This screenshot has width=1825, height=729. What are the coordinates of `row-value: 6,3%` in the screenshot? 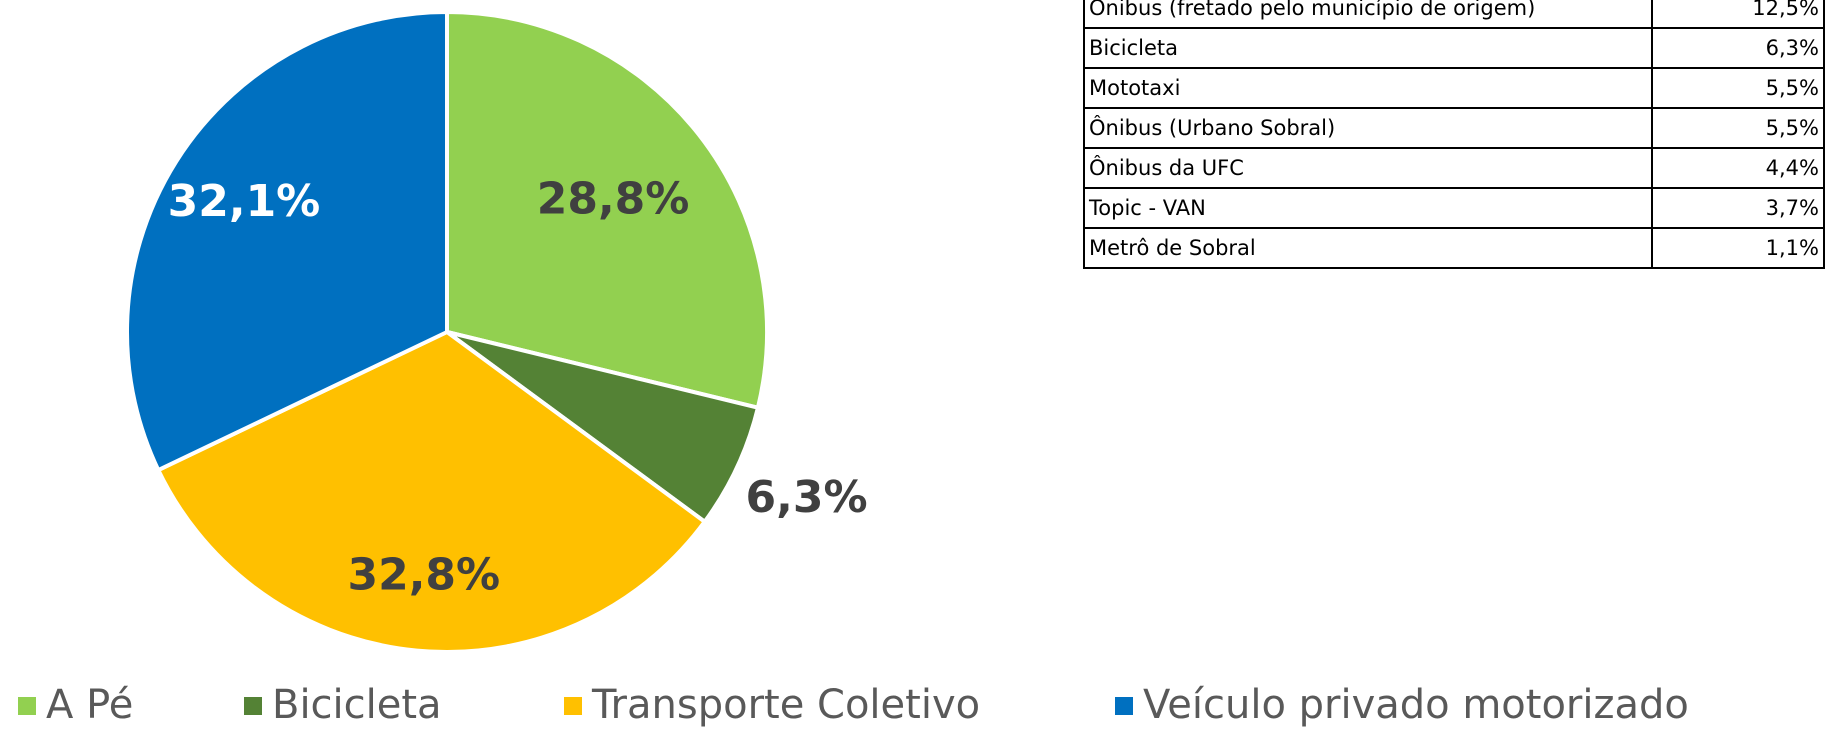 It's located at (1738, 48).